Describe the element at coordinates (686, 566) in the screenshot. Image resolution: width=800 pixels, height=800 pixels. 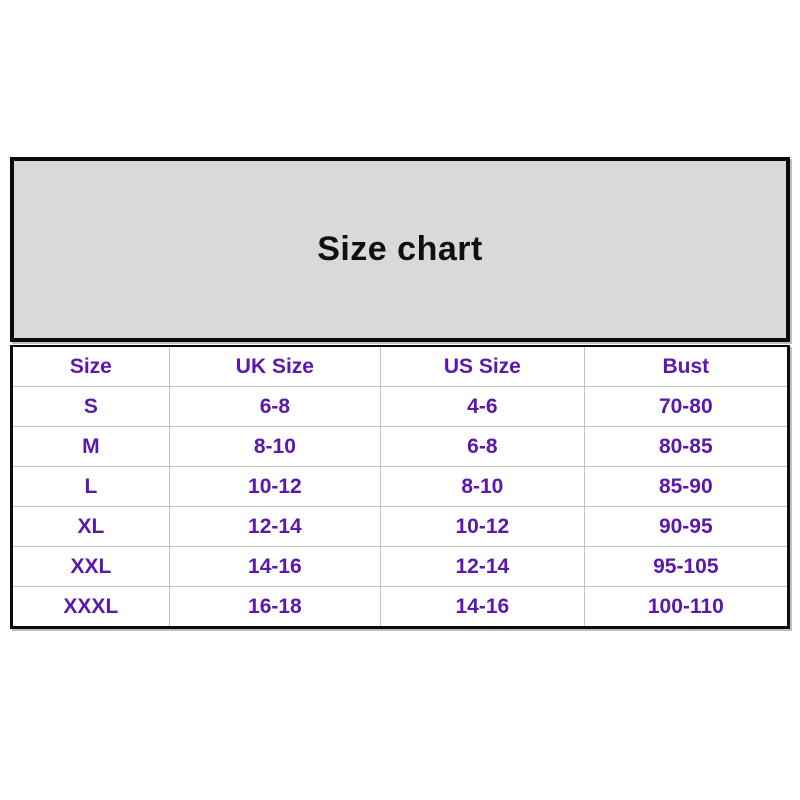
I see `bust-cell: 95-105` at that location.